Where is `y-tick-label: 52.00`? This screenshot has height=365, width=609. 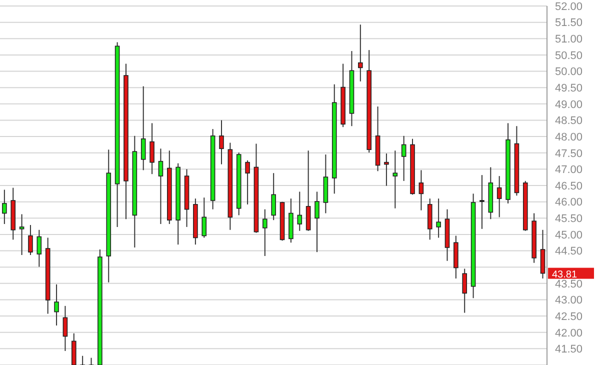 y-tick-label: 52.00 is located at coordinates (569, 6).